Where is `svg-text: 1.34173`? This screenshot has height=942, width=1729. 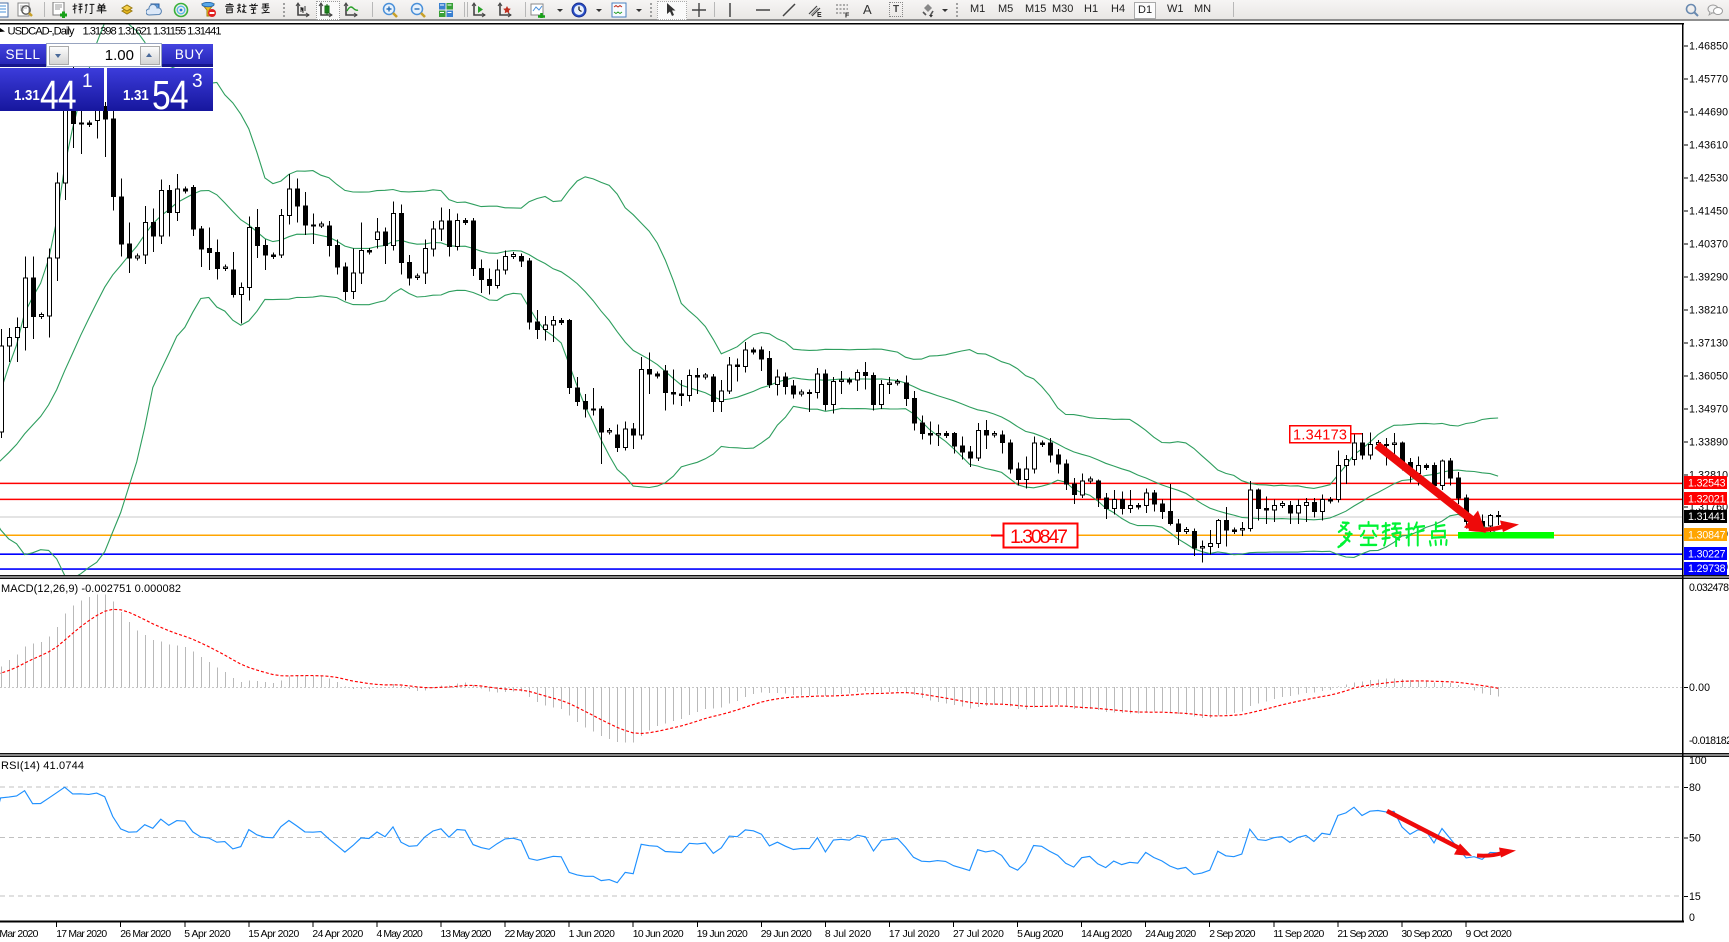 svg-text: 1.34173 is located at coordinates (1320, 436).